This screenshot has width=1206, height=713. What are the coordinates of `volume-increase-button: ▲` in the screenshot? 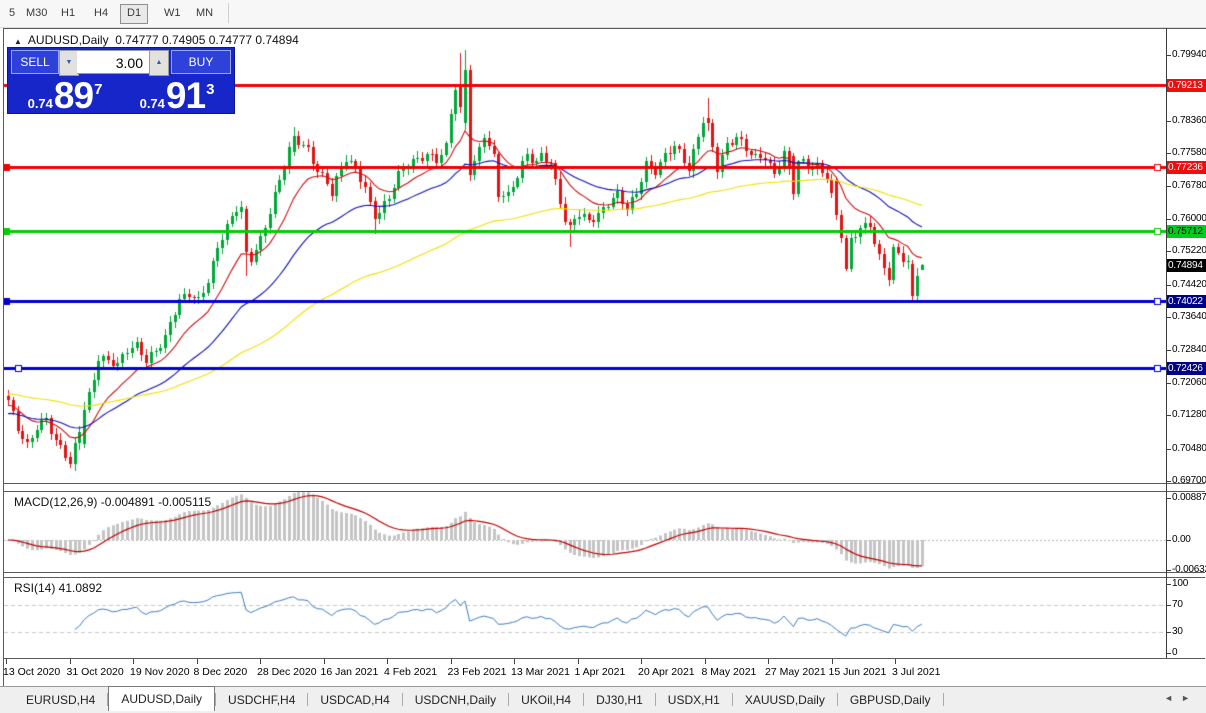 It's located at (159, 63).